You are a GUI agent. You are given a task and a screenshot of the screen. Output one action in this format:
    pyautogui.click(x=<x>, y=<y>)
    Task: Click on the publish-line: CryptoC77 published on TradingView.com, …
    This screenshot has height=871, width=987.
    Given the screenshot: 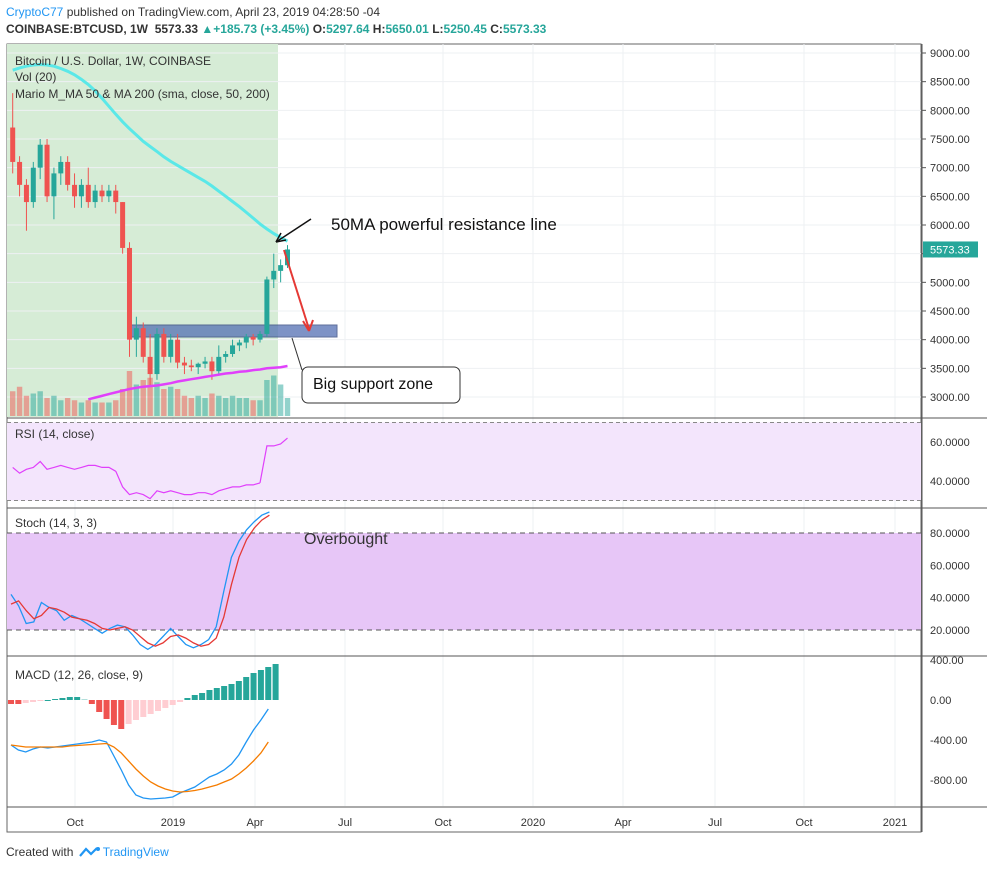 What is the action you would take?
    pyautogui.click(x=193, y=12)
    